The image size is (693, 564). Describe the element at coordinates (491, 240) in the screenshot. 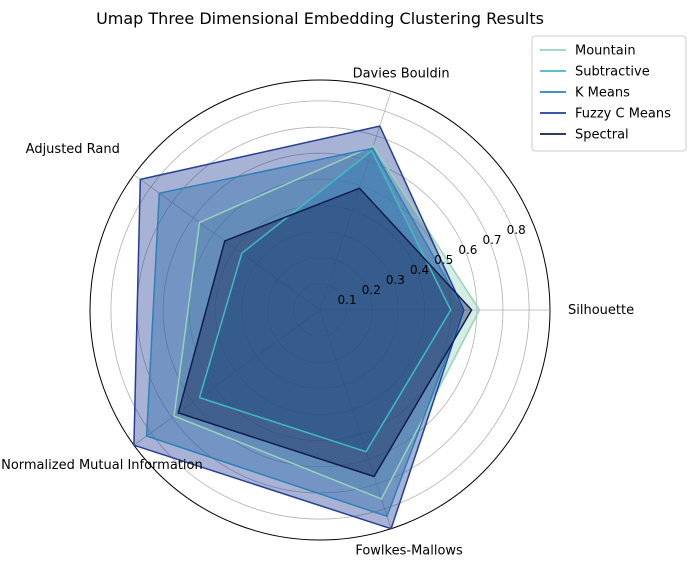

I see `r-tick-label: 0.7` at that location.